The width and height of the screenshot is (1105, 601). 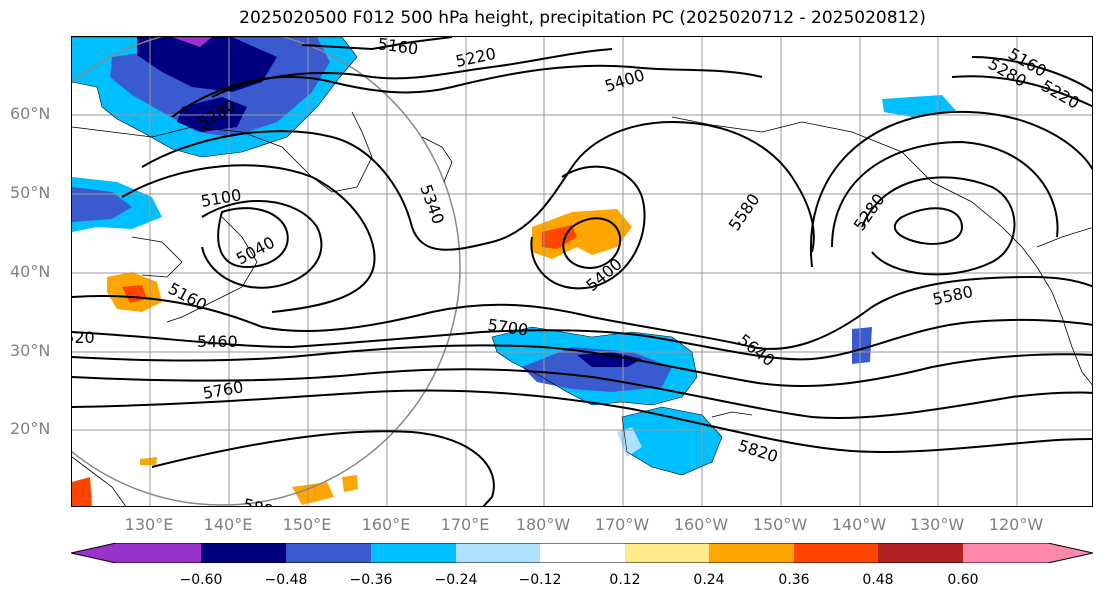 I want to click on precip-pos-south2, so click(x=350, y=483).